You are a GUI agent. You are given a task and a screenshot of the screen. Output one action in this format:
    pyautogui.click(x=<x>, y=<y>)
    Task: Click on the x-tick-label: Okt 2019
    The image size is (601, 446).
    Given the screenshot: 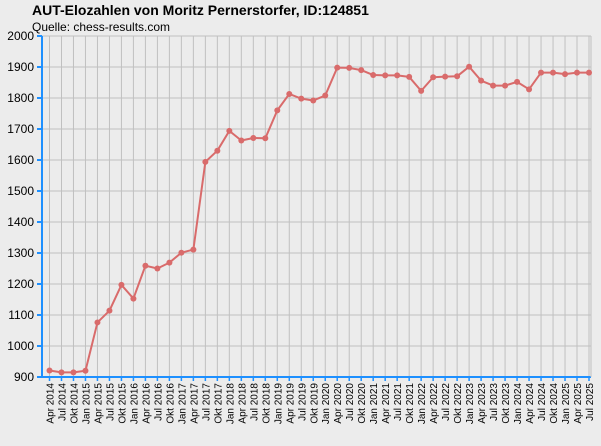 What is the action you would take?
    pyautogui.click(x=314, y=403)
    